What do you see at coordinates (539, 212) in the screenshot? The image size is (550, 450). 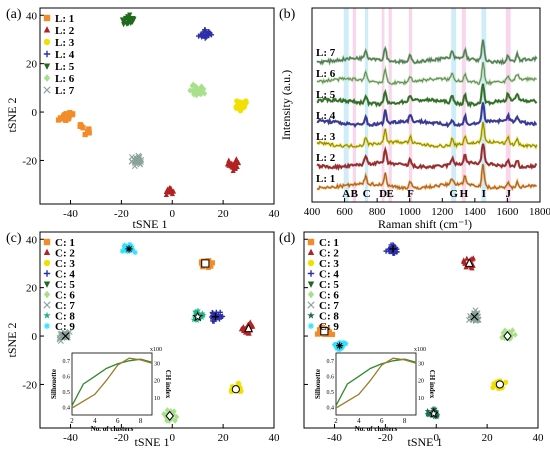 I see `x-tick-label: 1800` at bounding box center [539, 212].